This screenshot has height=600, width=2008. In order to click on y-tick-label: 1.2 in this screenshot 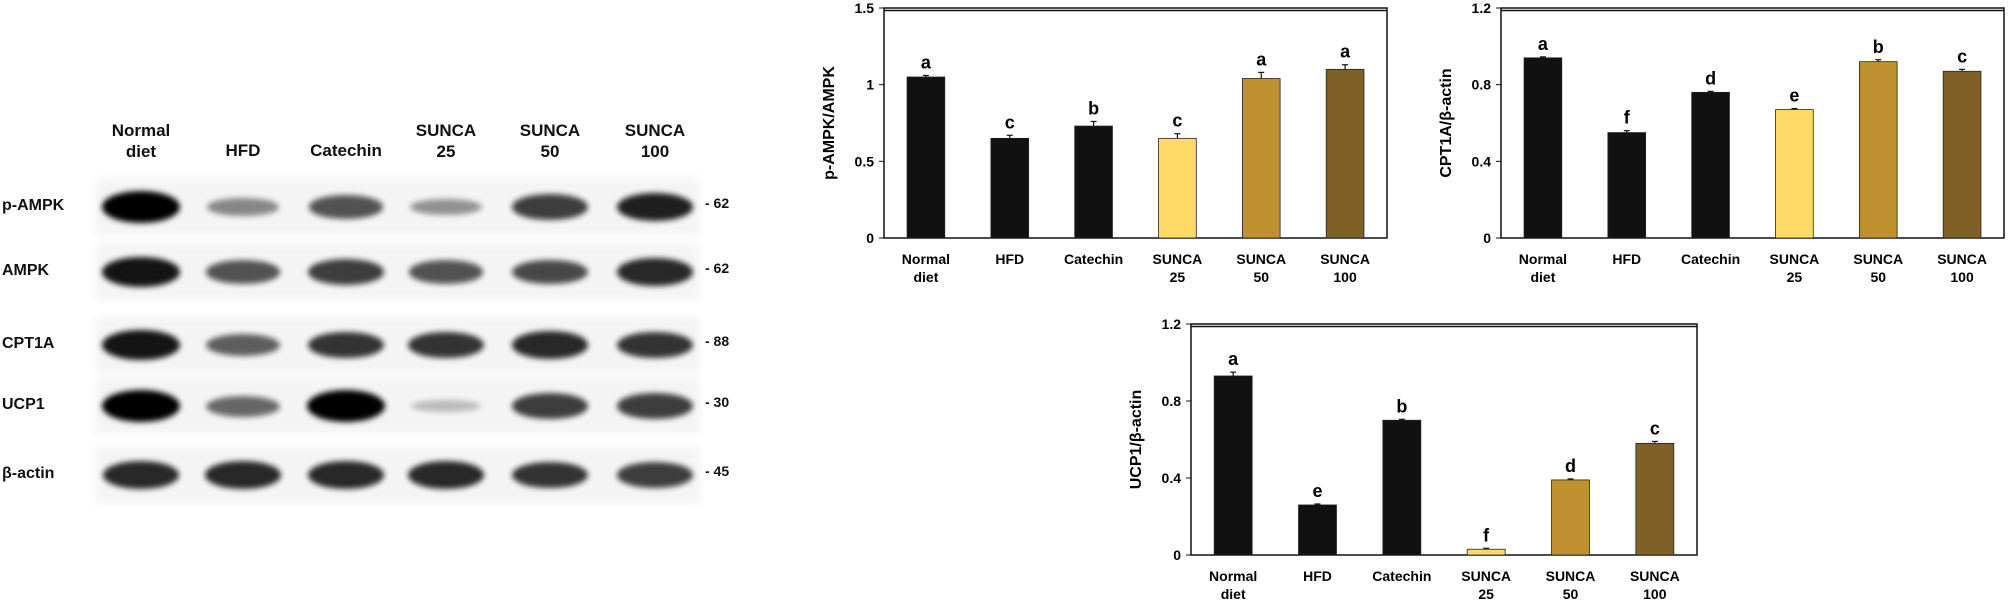, I will do `click(1172, 324)`.